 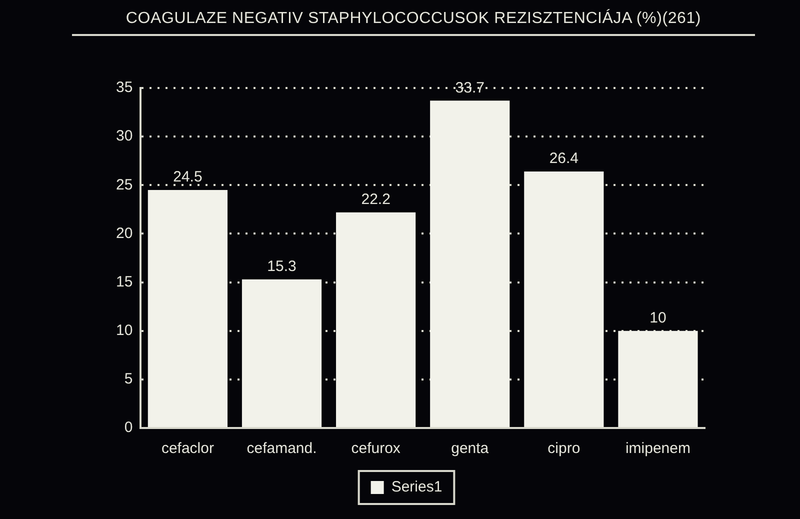 I want to click on chart-title: COAGULAZE NEGATIV STAPHYLOCOCCUSOK REZISZTENCIÁJA (%)(261), so click(x=413, y=23).